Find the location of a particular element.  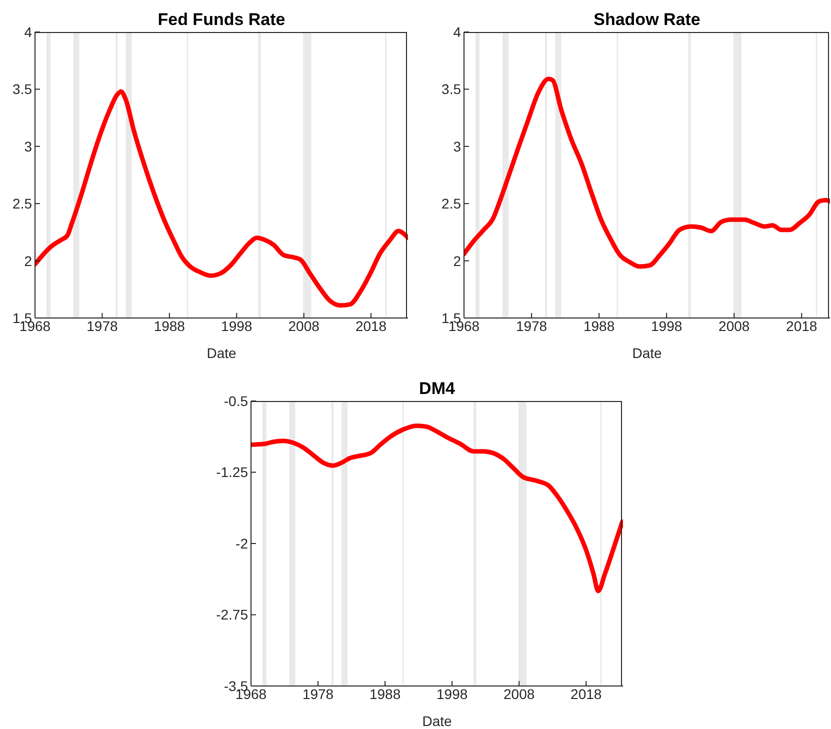

y-tick-label: -0.5 is located at coordinates (236, 400).